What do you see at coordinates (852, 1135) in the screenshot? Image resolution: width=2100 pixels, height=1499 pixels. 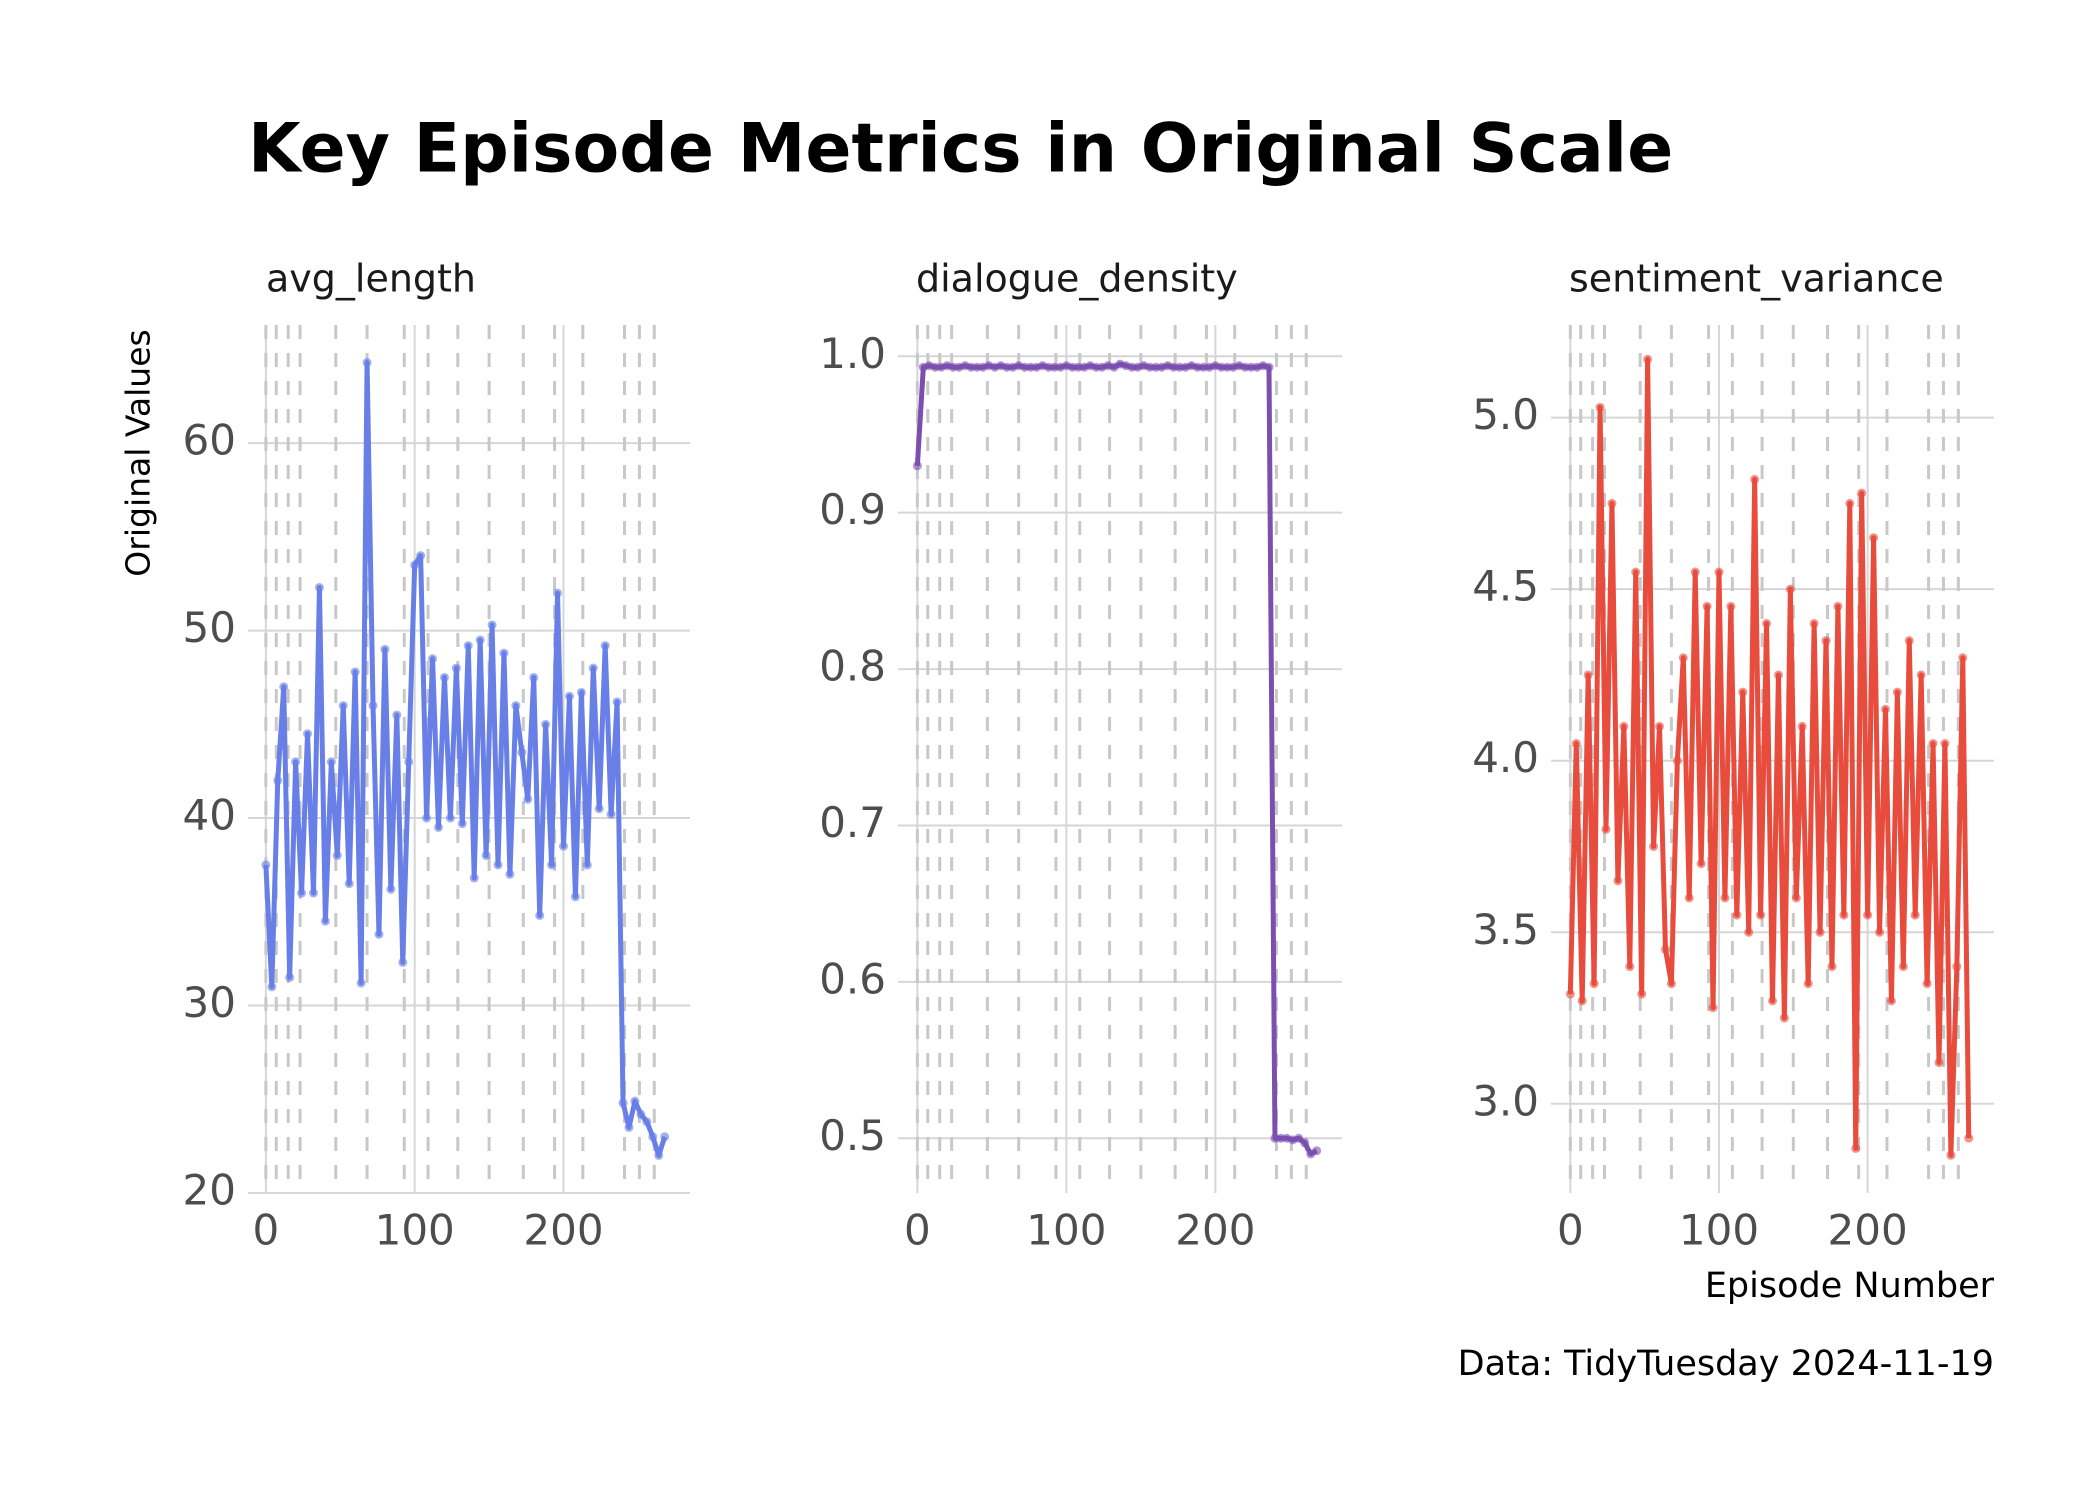 I see `y-tick-label: 0.5` at bounding box center [852, 1135].